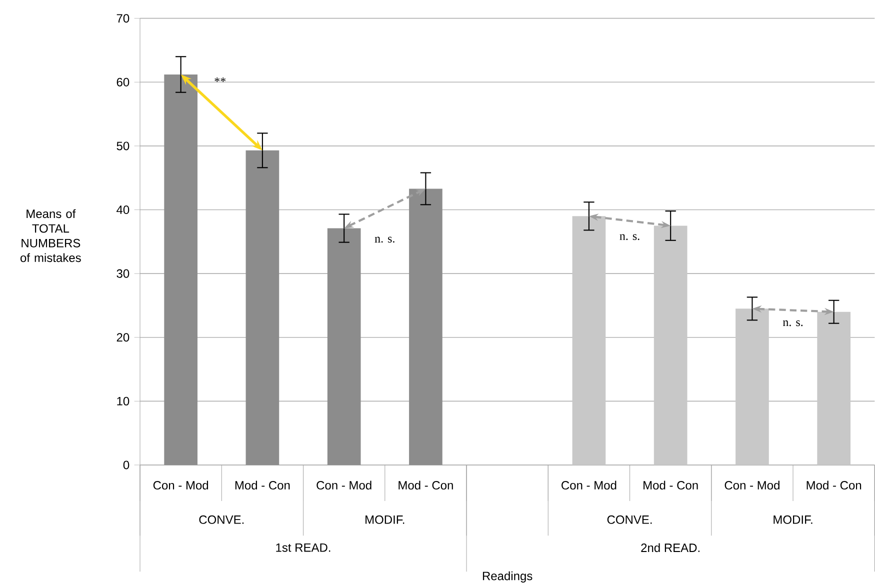  What do you see at coordinates (123, 146) in the screenshot?
I see `y-tick-label: 50` at bounding box center [123, 146].